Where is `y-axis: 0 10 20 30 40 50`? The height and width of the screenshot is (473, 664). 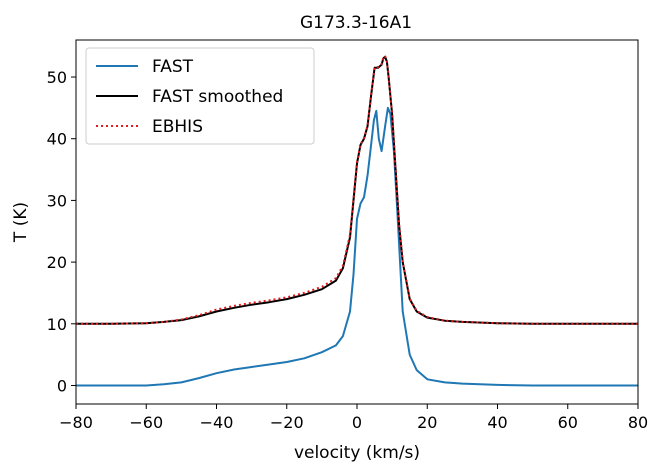
y-axis: 0 10 20 30 40 50 is located at coordinates (61, 231).